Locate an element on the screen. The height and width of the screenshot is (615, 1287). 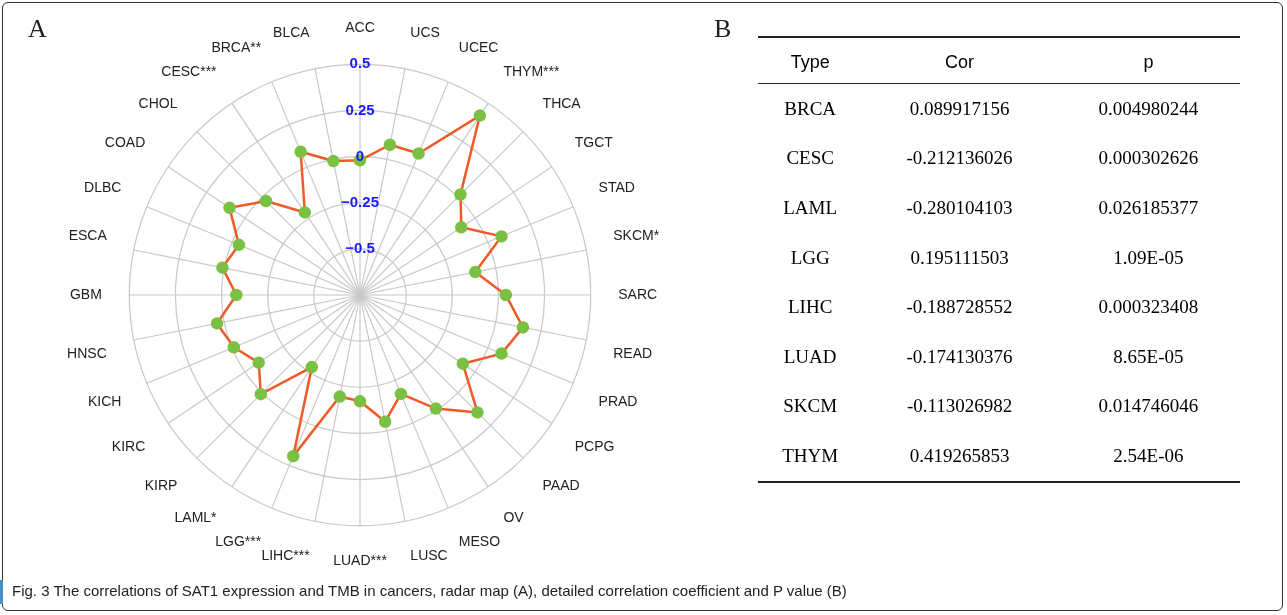
spoke-label: BRCA** is located at coordinates (236, 46).